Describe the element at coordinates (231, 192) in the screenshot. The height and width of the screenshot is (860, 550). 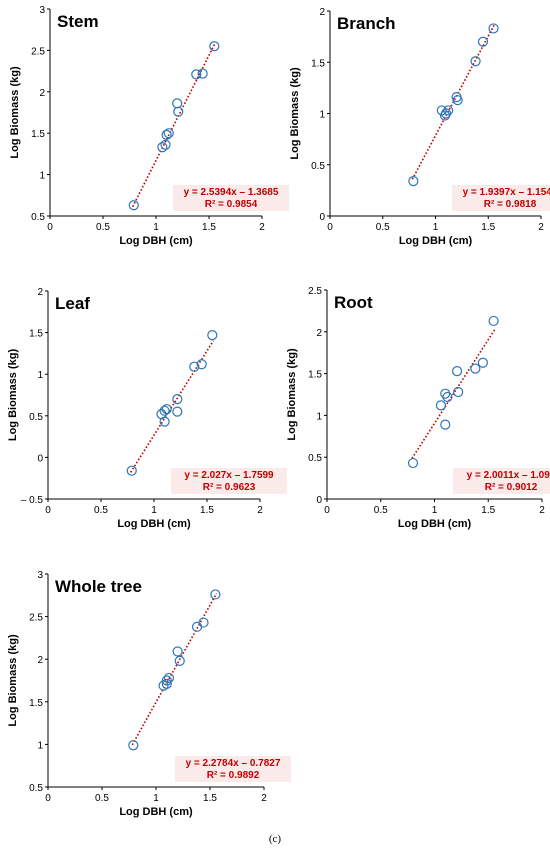
I see `regression-equation: y = 2.5394x – 1.3685` at that location.